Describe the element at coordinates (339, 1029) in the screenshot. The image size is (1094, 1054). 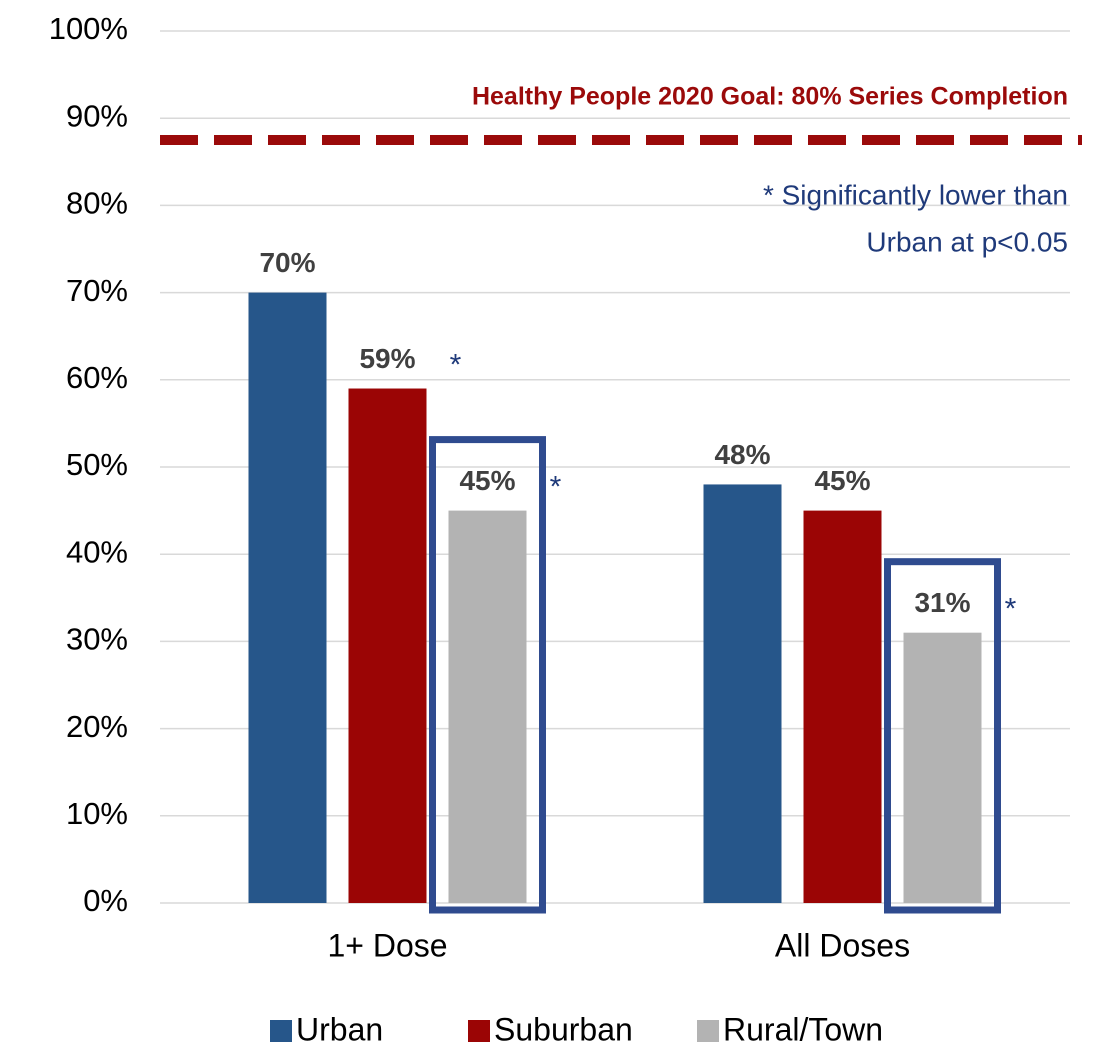
I see `legend-label: Urban` at that location.